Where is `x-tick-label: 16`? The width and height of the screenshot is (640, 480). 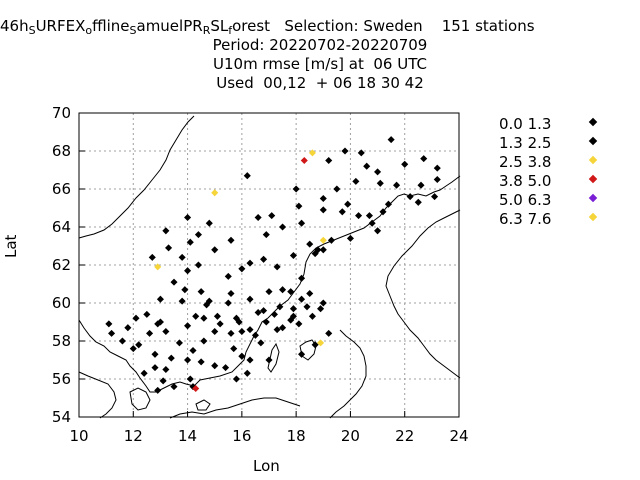 x-tick-label: 16 is located at coordinates (241, 436).